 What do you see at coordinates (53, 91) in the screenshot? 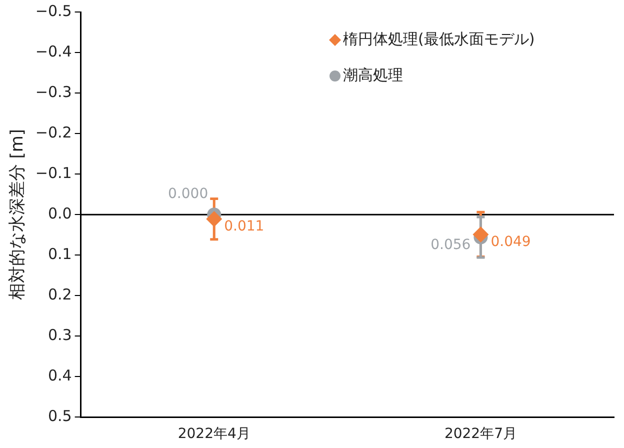
I see `y-tick-label: −0.3` at bounding box center [53, 91].